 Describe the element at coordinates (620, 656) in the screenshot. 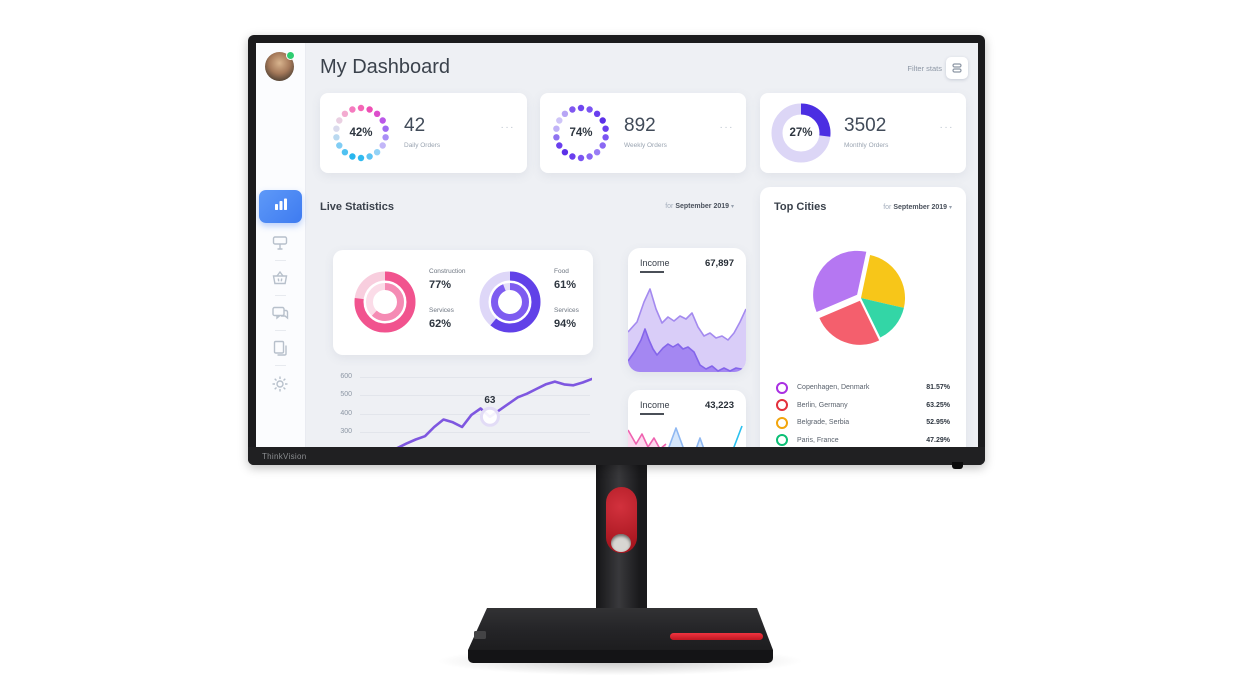

I see `monitor-base-front` at that location.